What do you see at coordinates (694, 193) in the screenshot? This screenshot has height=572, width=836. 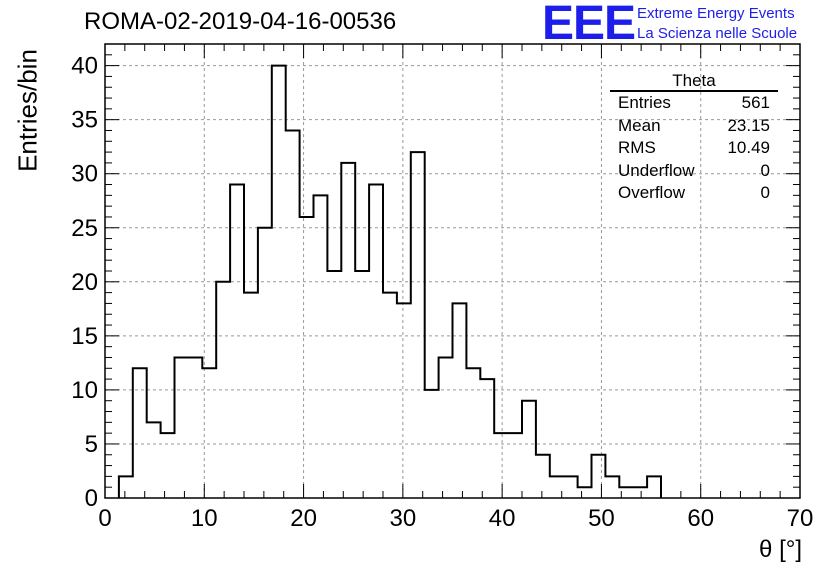 I see `stats-row-overflow: Overflow 0` at bounding box center [694, 193].